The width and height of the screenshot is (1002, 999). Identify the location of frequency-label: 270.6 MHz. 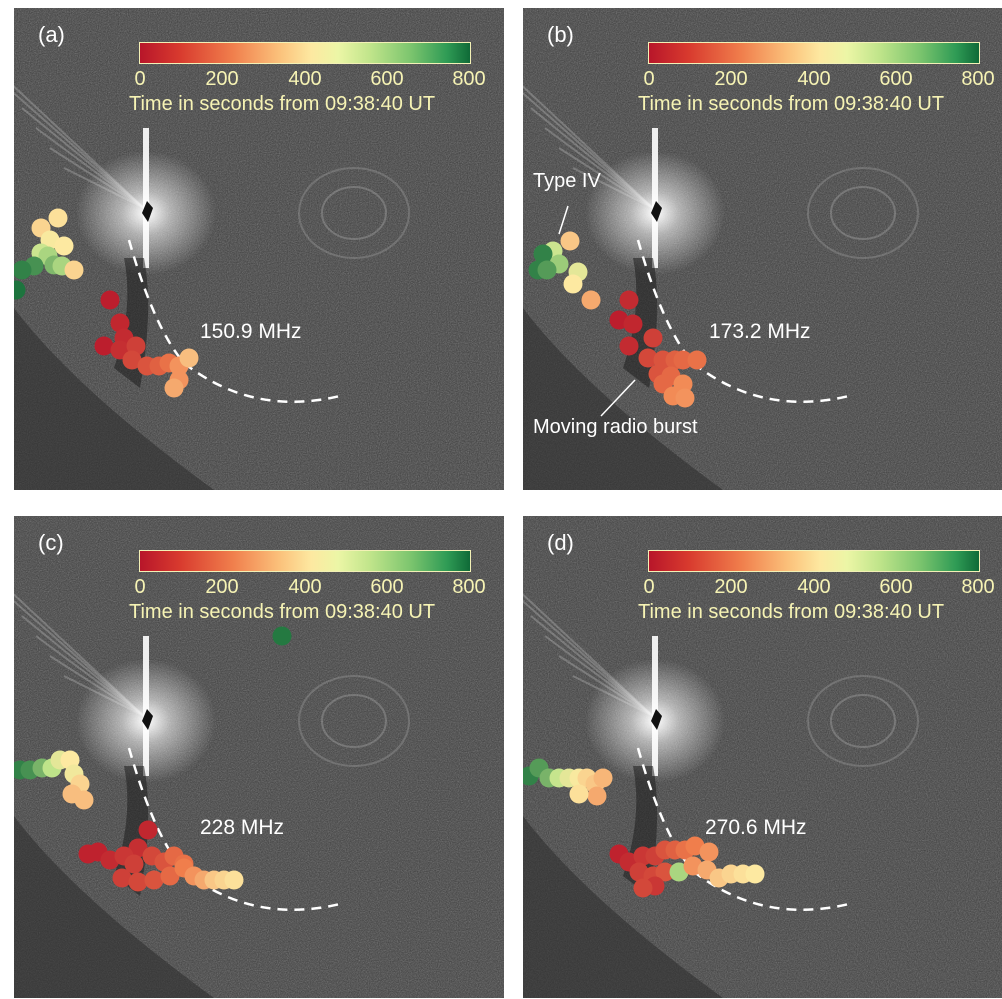
(756, 827).